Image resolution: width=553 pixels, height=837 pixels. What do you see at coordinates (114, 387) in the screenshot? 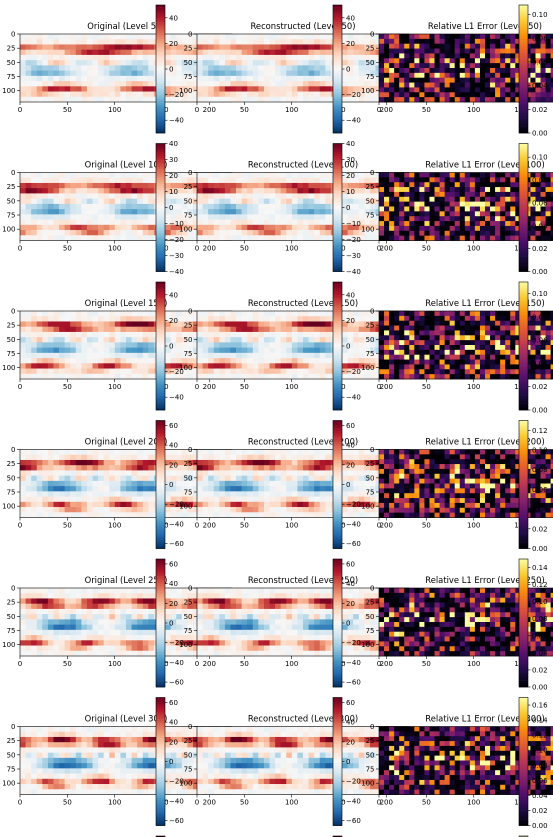
I see `x-tick-label: 100` at bounding box center [114, 387].